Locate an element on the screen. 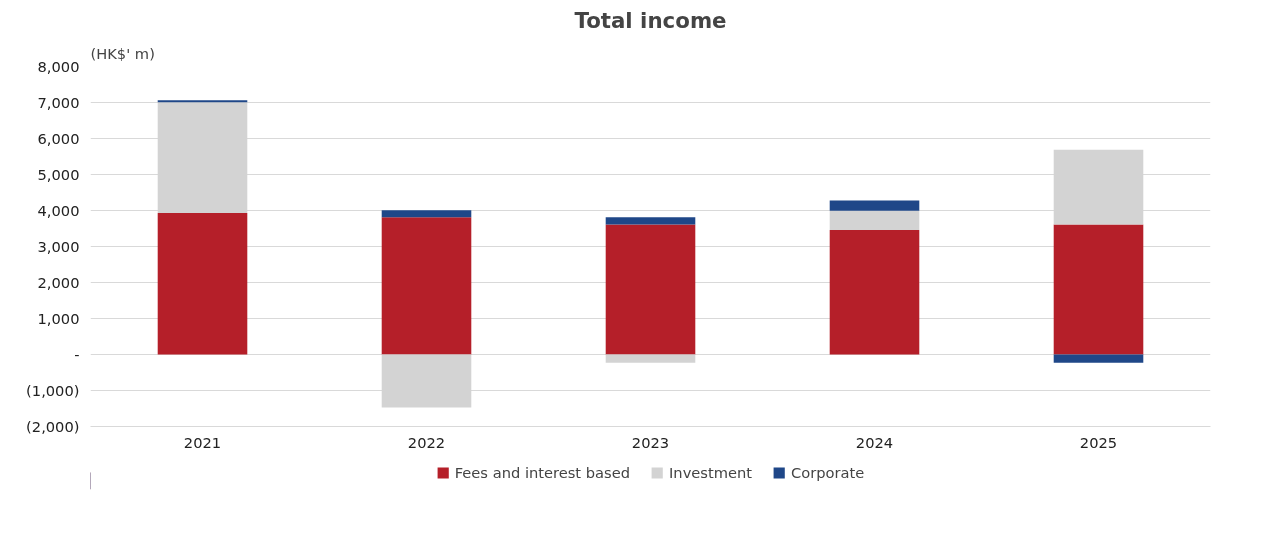  x-tick-label: 2024 is located at coordinates (874, 442).